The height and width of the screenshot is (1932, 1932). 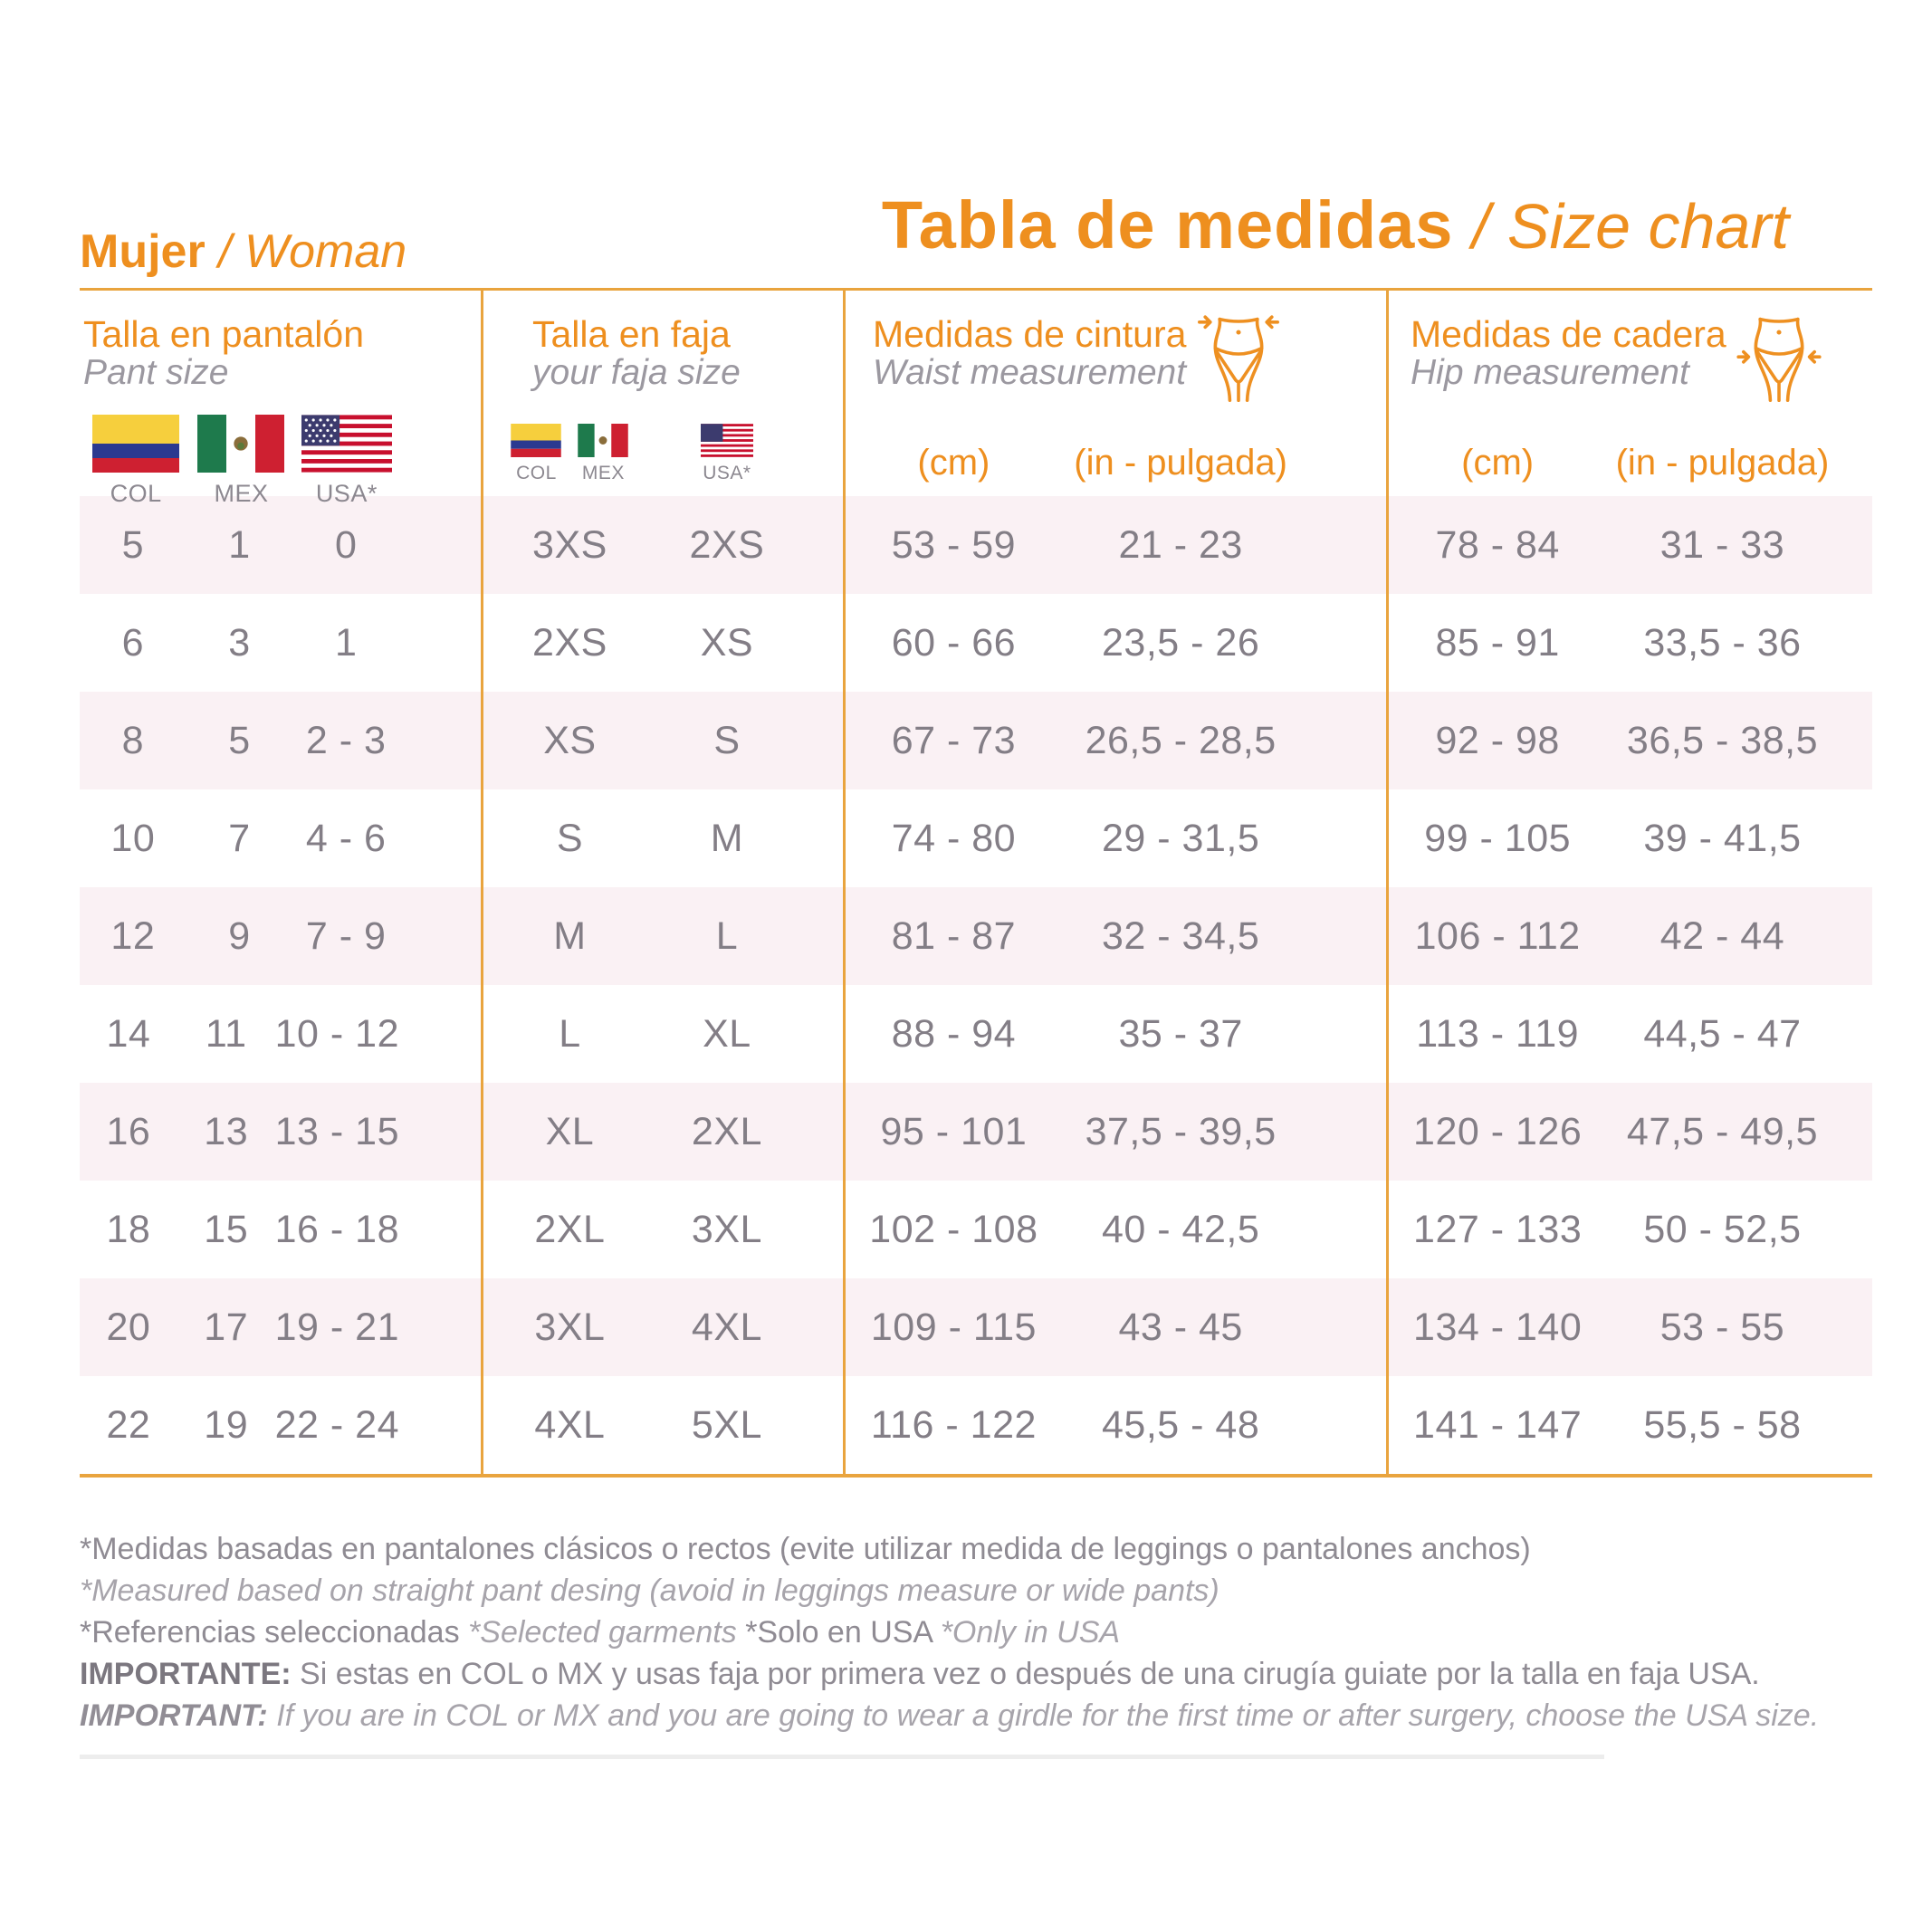 What do you see at coordinates (336, 1327) in the screenshot?
I see `cell-pant-usa: 19 - 21` at bounding box center [336, 1327].